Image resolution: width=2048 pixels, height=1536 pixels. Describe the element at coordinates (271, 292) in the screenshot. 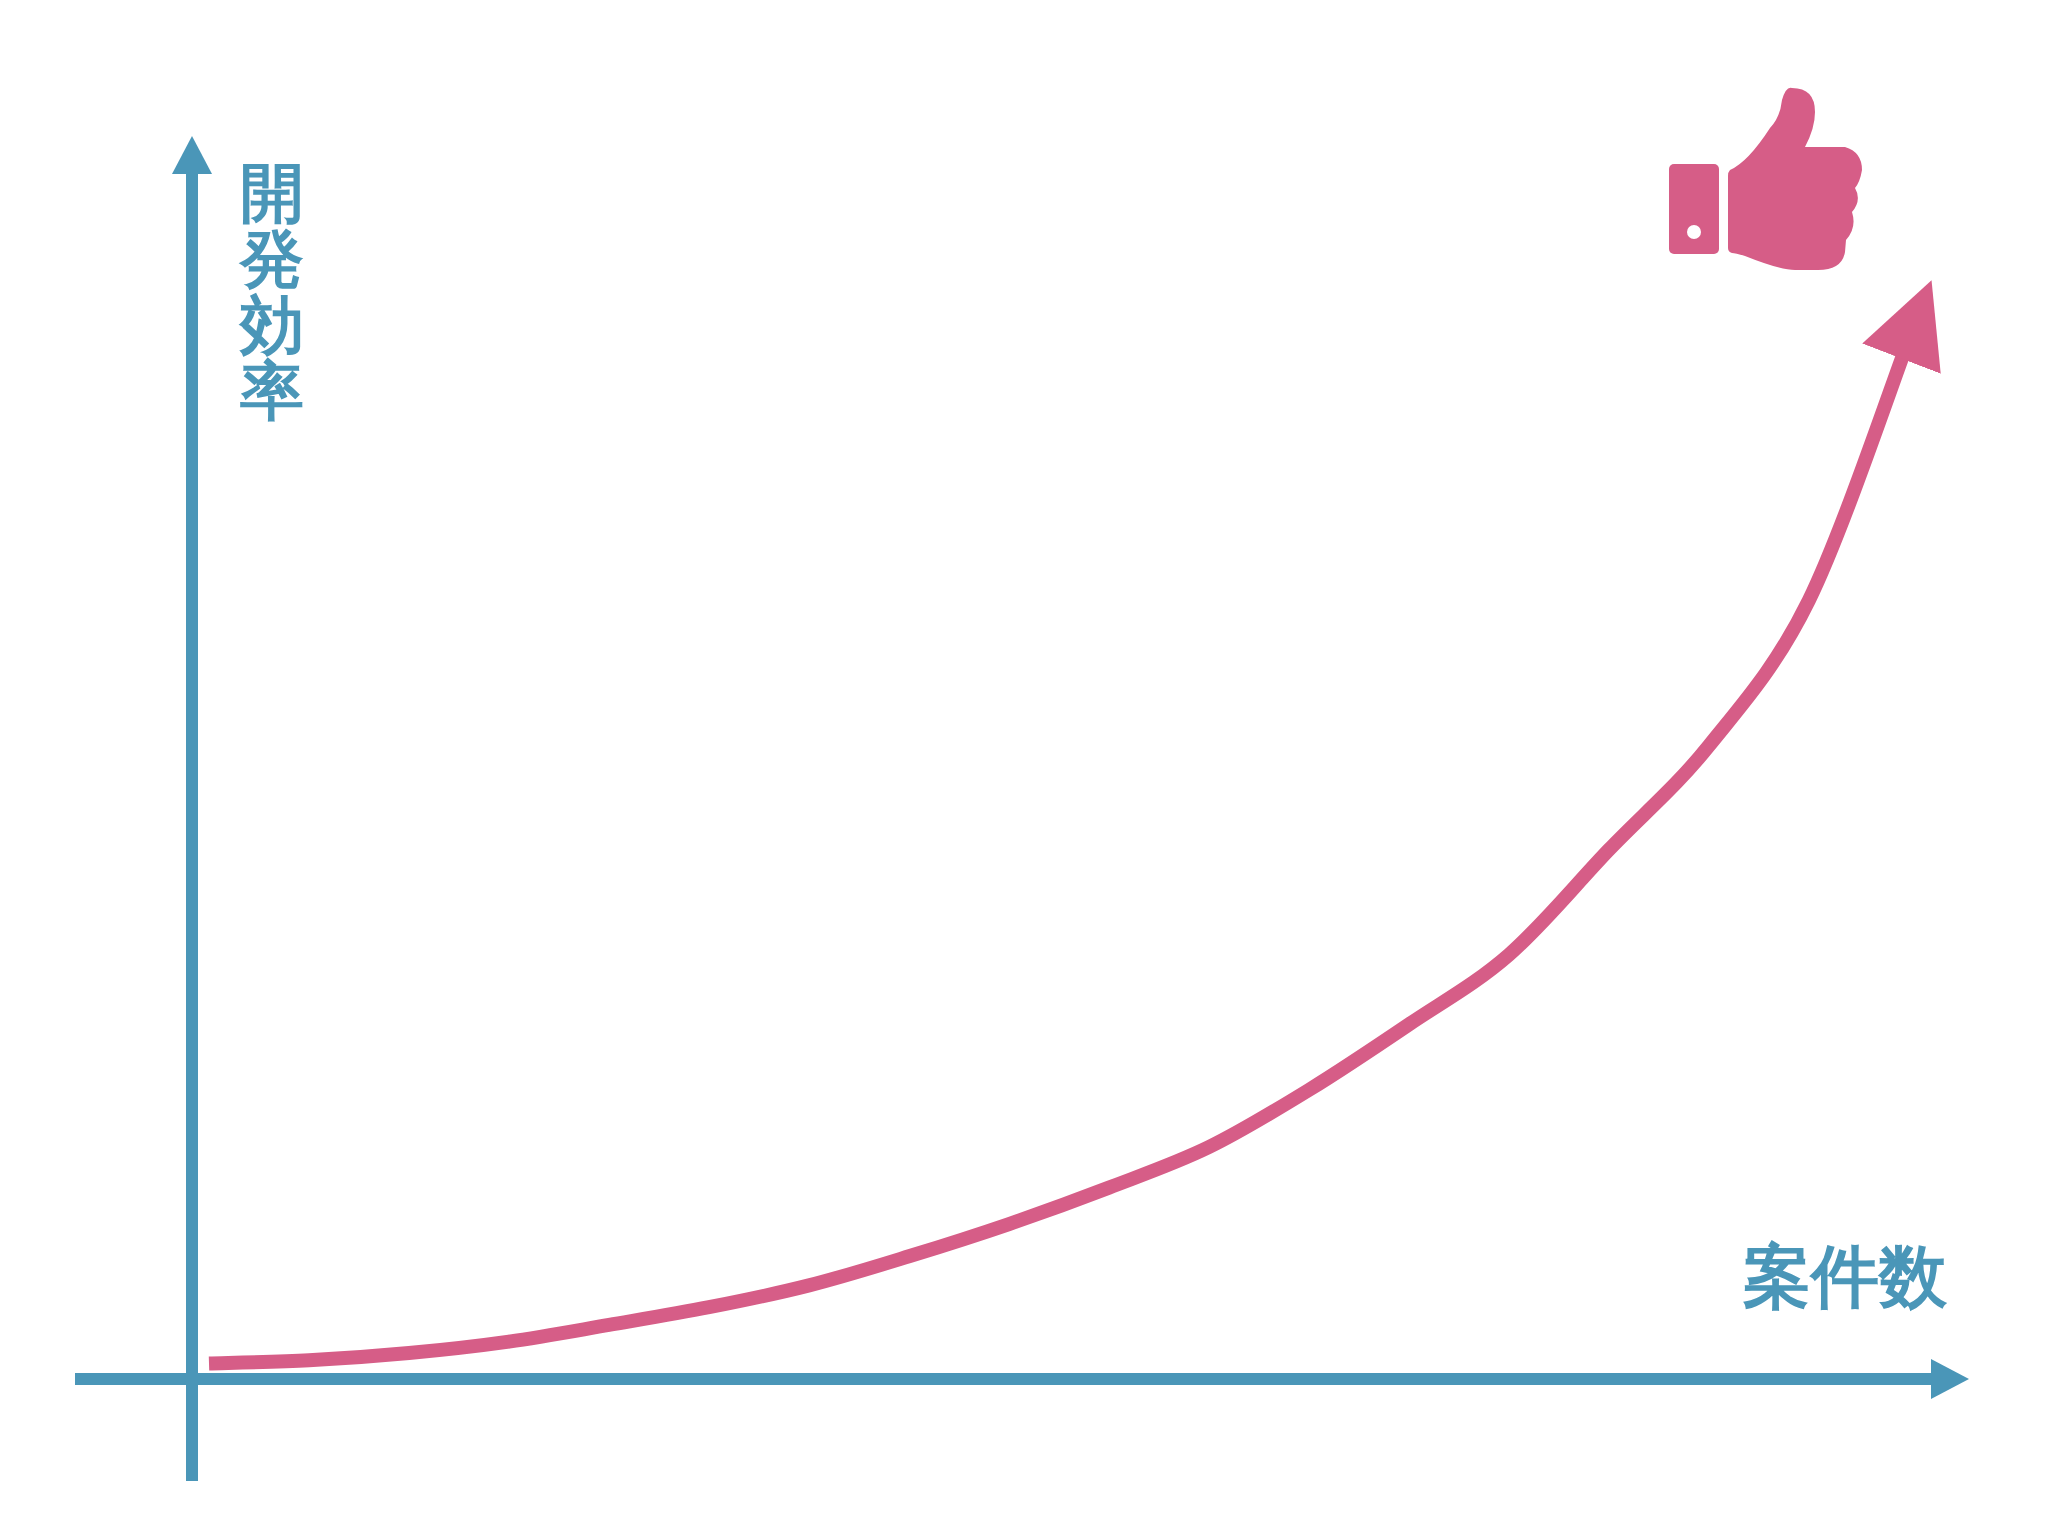

I see `y-axis-title: 開発効率` at that location.